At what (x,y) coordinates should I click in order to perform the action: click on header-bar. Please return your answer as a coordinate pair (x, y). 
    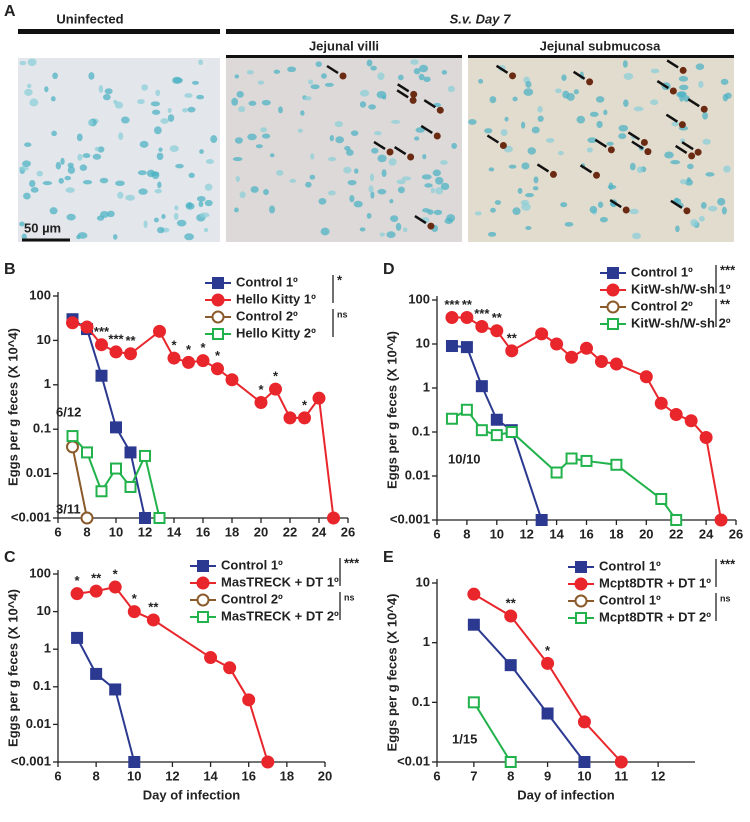
    Looking at the image, I should click on (480, 31).